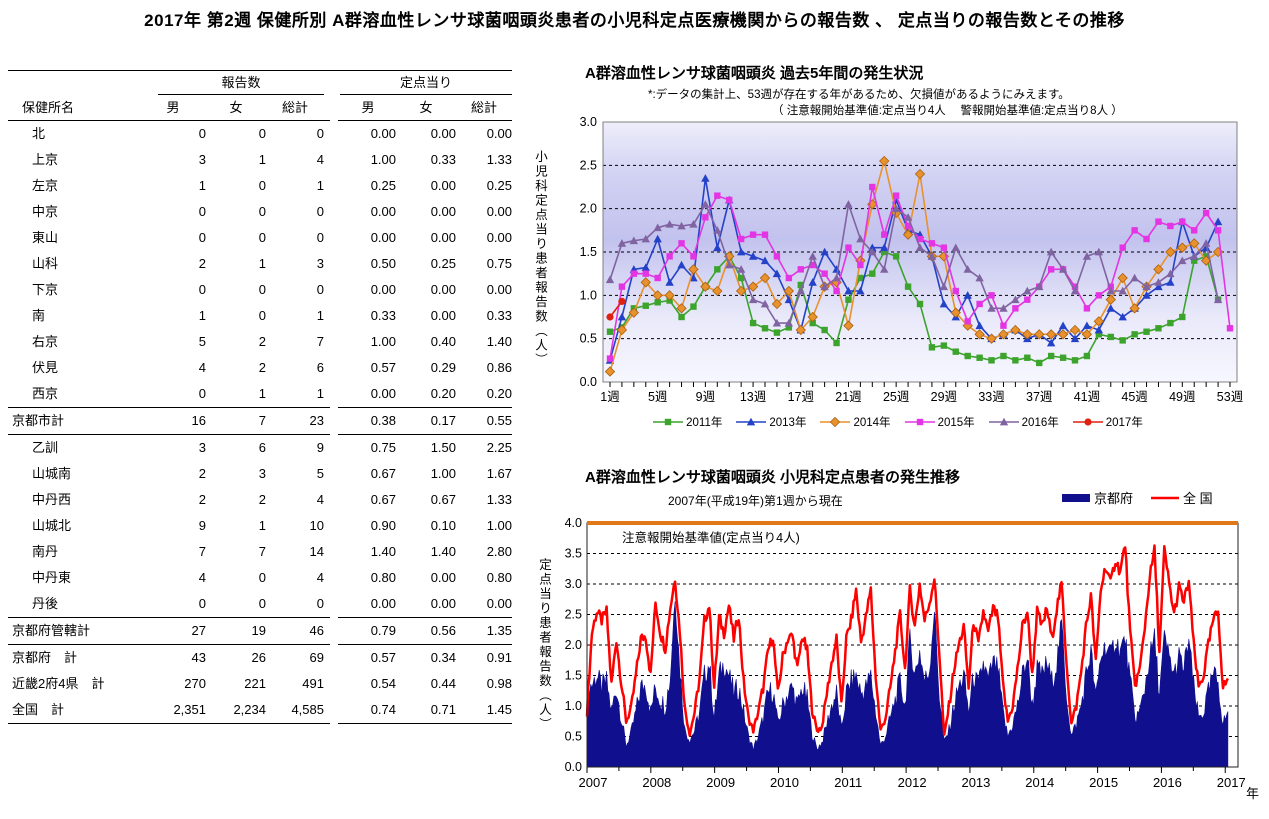 The image size is (1269, 819). Describe the element at coordinates (573, 554) in the screenshot. I see `svg-text: 3.5` at that location.